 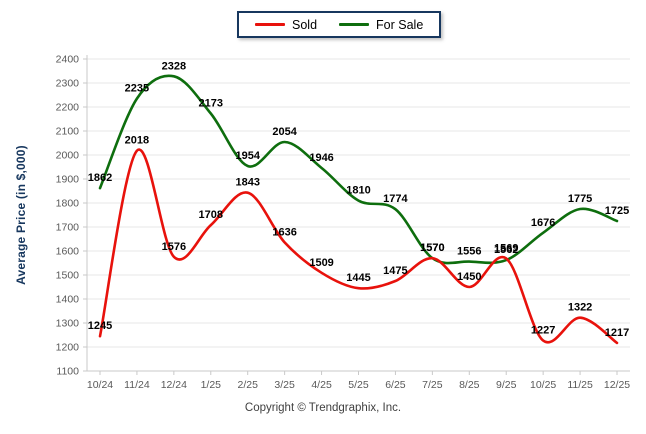 I want to click on x-tick-label: 3/25, so click(x=284, y=385).